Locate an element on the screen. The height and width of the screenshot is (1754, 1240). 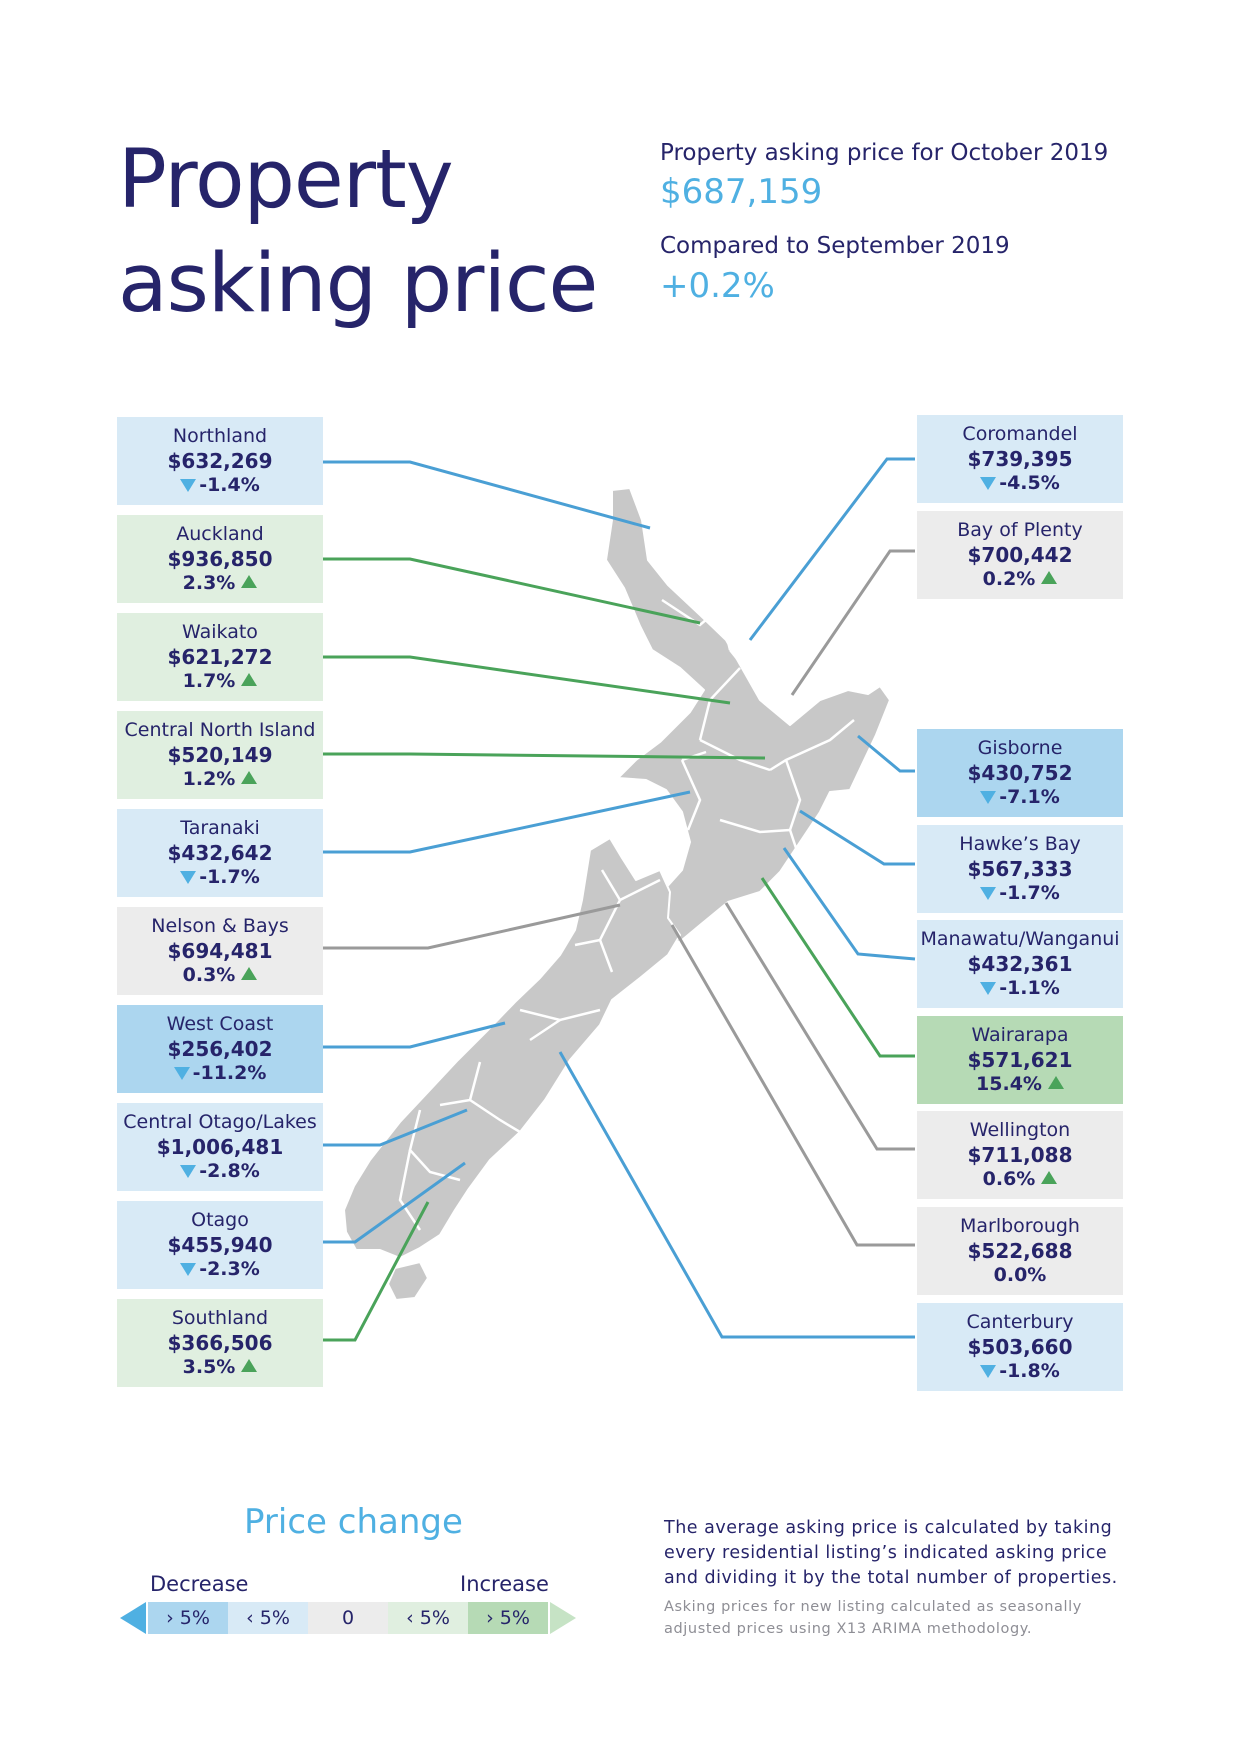
region-change-row: -1.4% is located at coordinates (220, 485).